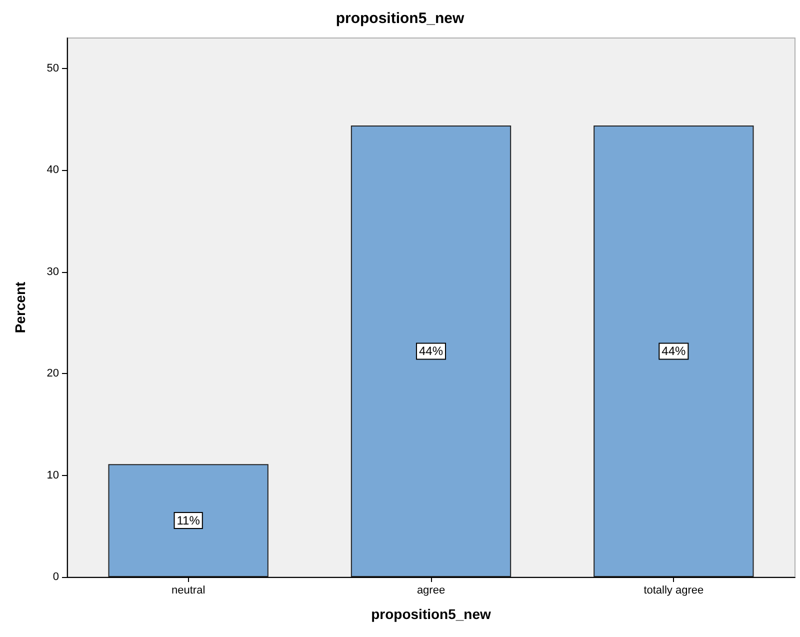 The image size is (800, 637). Describe the element at coordinates (400, 18) in the screenshot. I see `chart-title: proposition5_new` at that location.